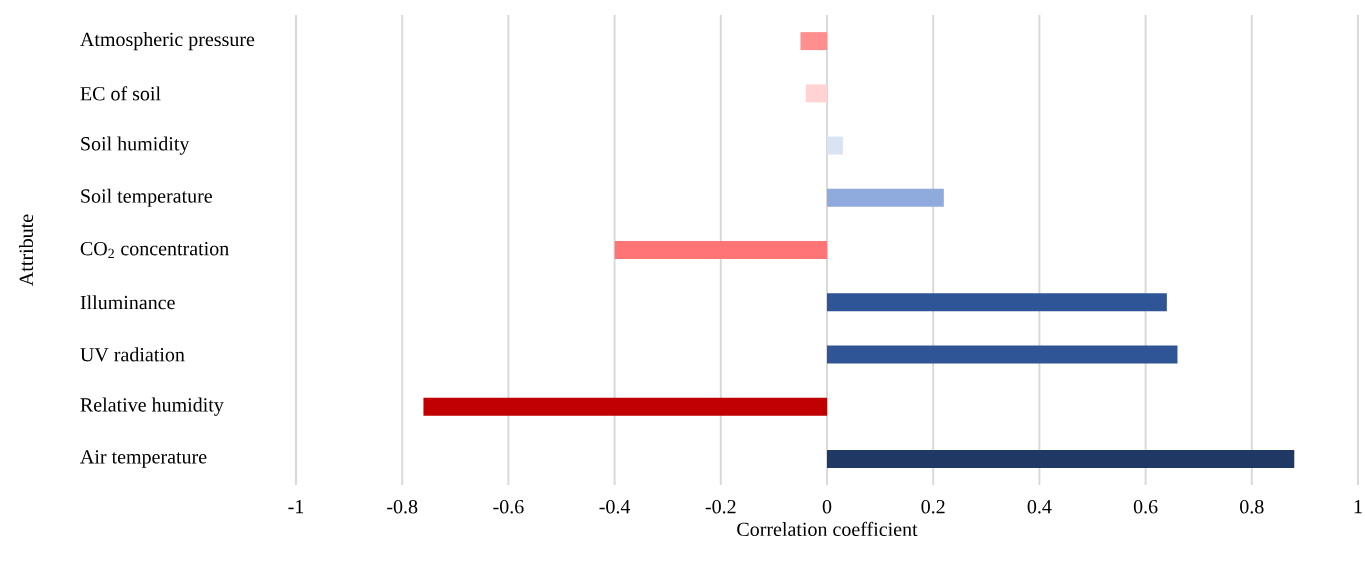  I want to click on y-tick-label: Soil temperature, so click(146, 197).